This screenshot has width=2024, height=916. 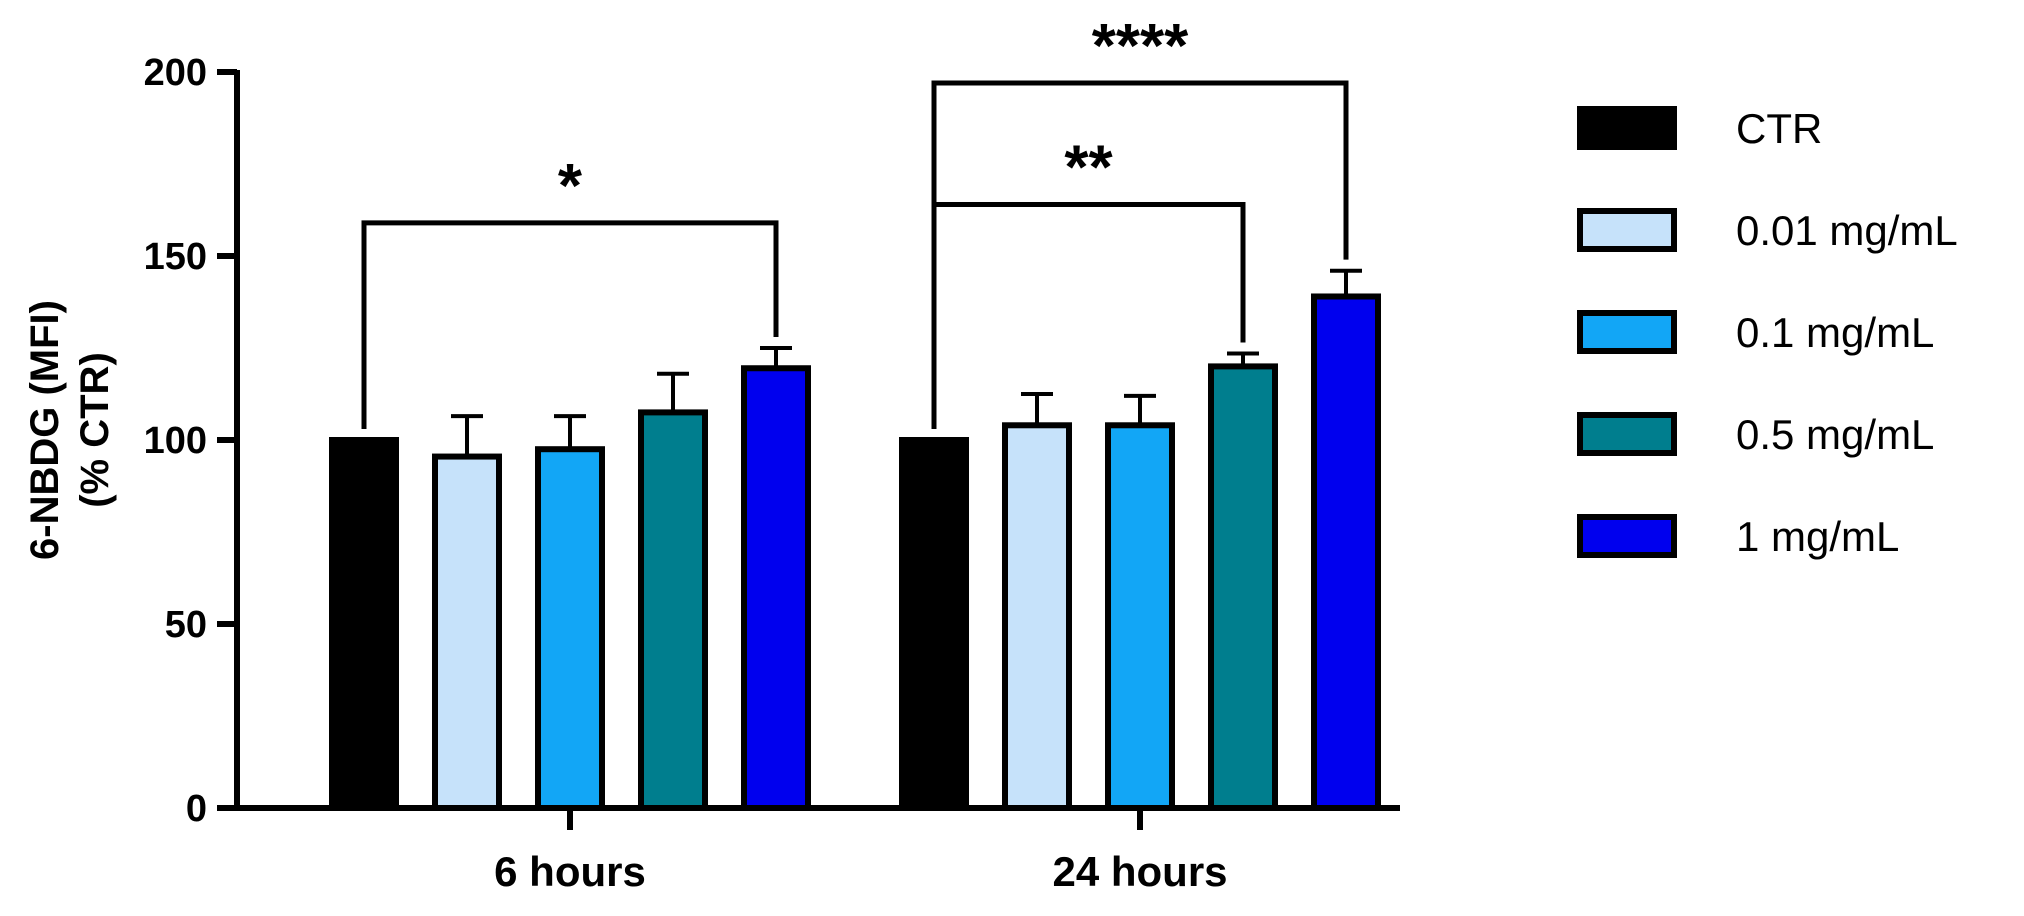 What do you see at coordinates (70, 430) in the screenshot?
I see `y-axis-title: 6-NBDG (MFI) (% CTR)` at bounding box center [70, 430].